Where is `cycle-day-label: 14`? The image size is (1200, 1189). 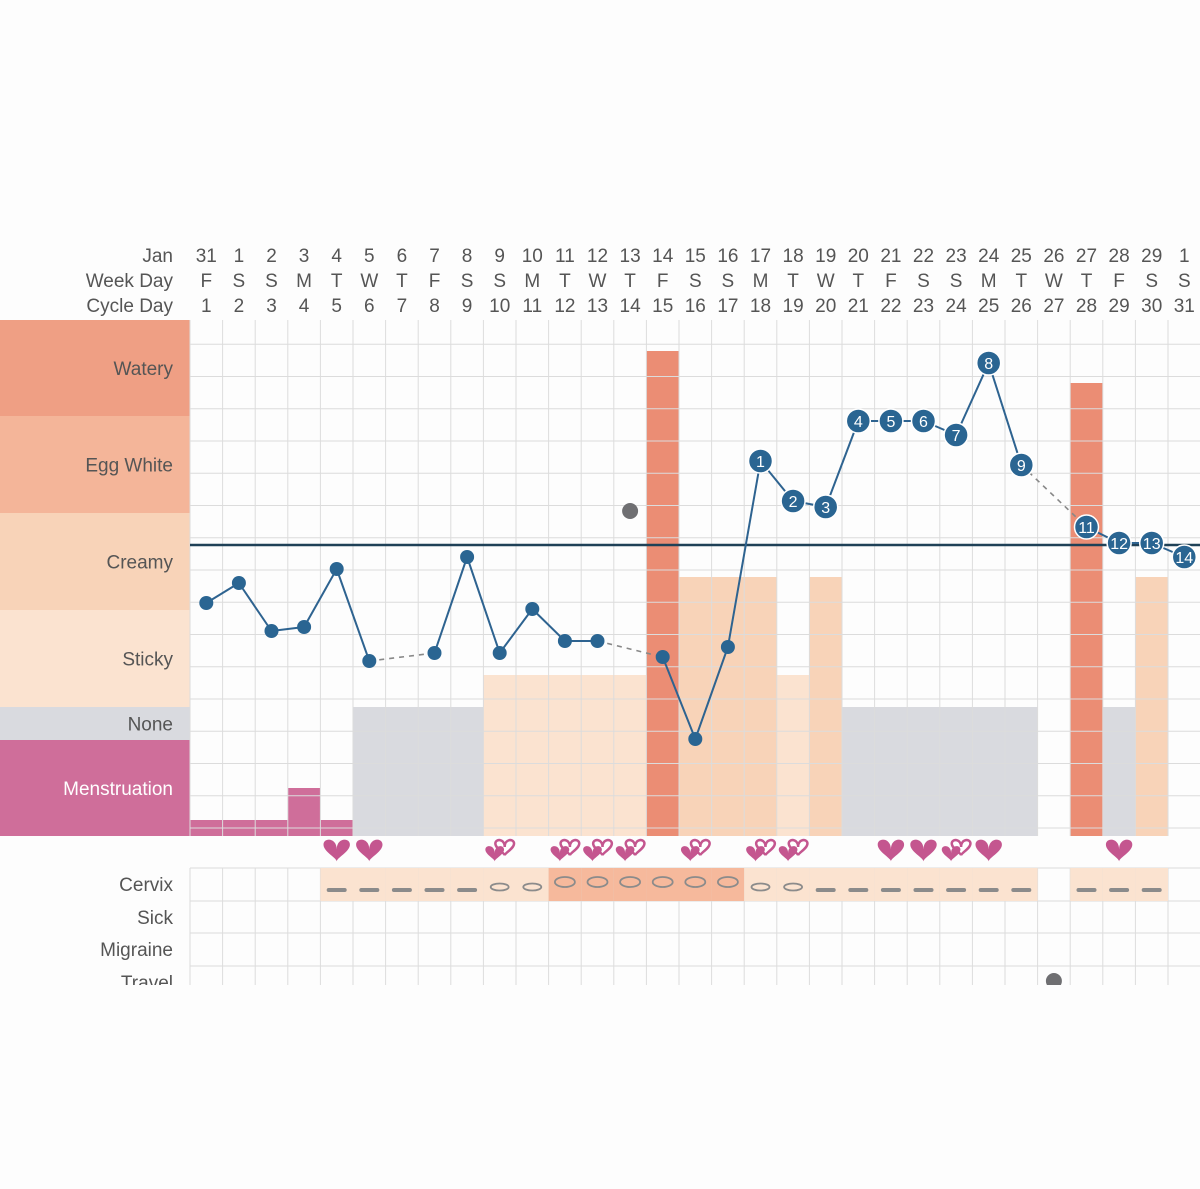
cycle-day-label: 14 is located at coordinates (631, 306).